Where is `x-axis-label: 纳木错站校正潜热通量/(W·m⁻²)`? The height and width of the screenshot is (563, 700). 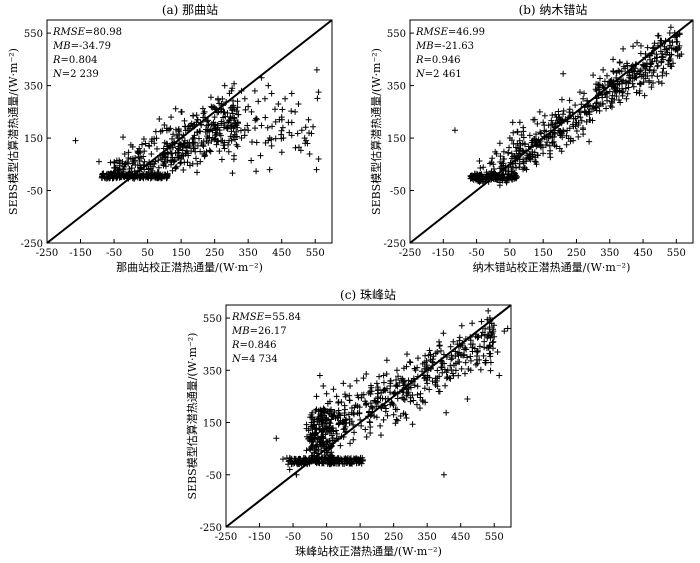 x-axis-label: 纳木错站校正潜热通量/(W·m⁻²) is located at coordinates (552, 267).